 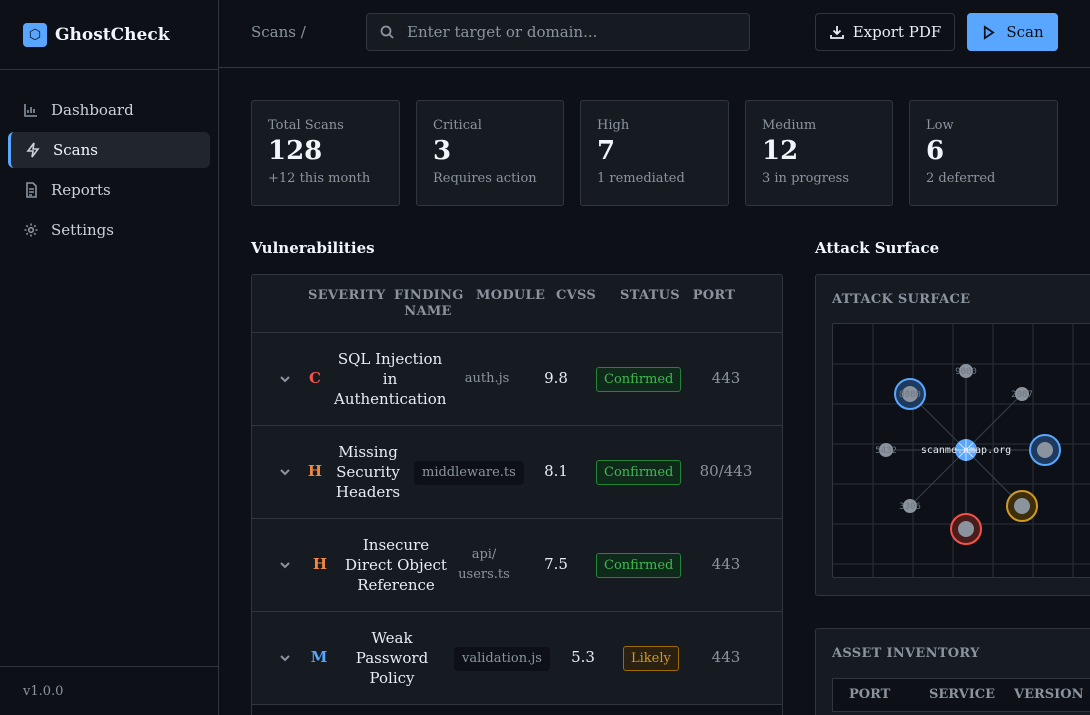 I want to click on attack-surface-title: Attack Surface, so click(x=877, y=248).